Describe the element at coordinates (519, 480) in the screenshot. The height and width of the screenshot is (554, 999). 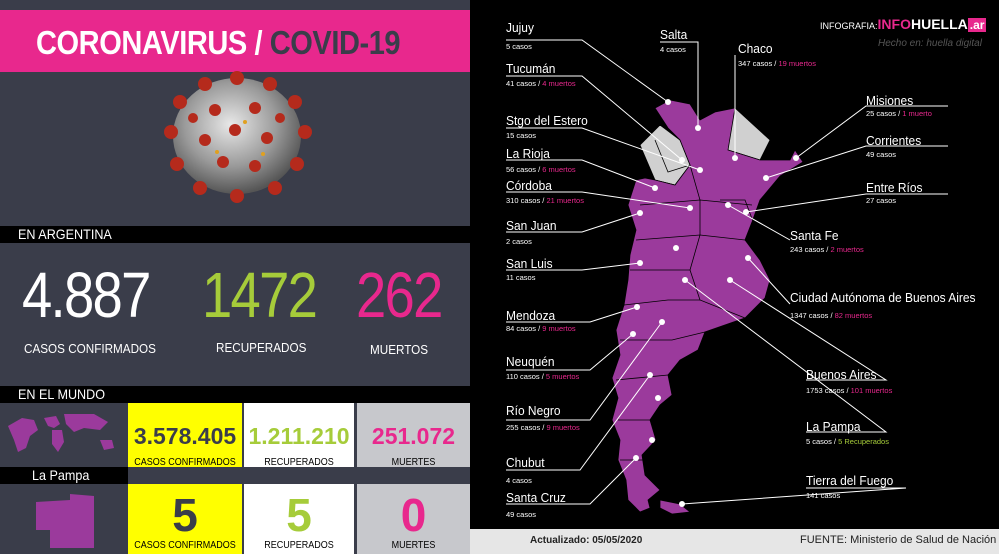
I see `province-chubut-cases: 4 casos` at that location.